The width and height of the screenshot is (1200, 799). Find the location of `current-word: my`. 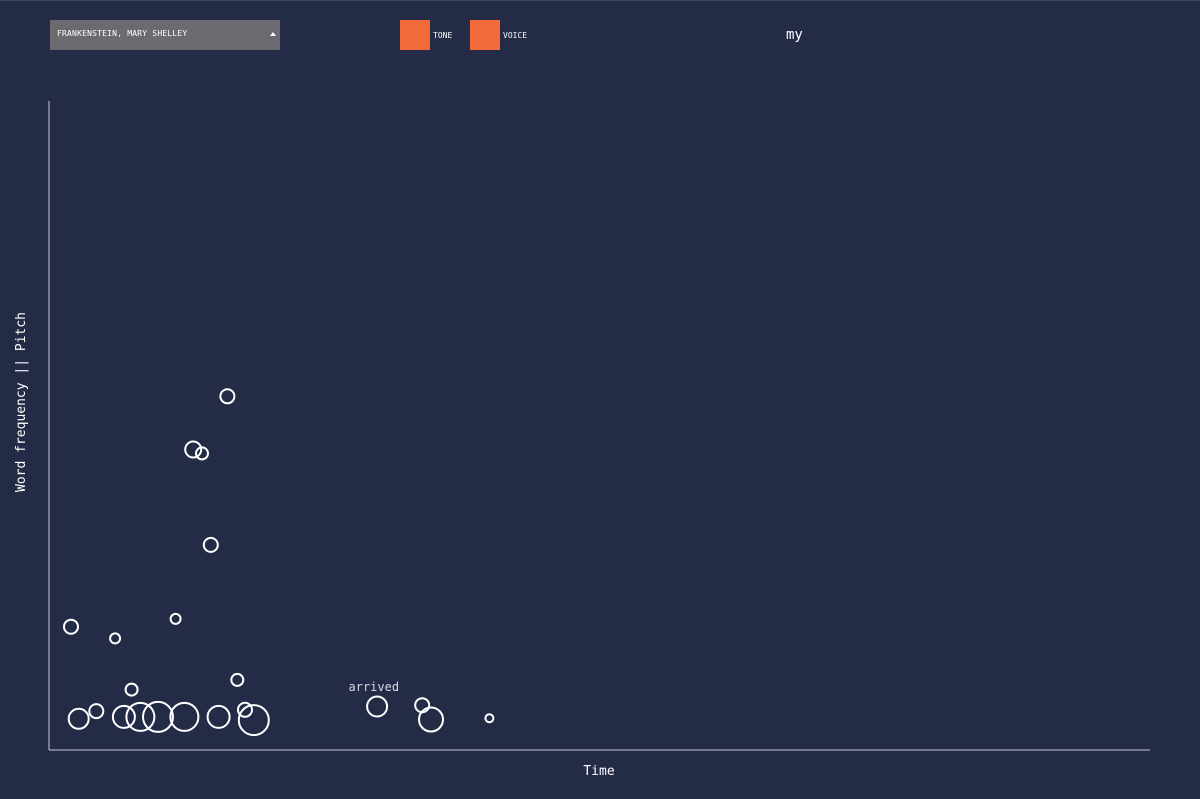

current-word: my is located at coordinates (794, 35).